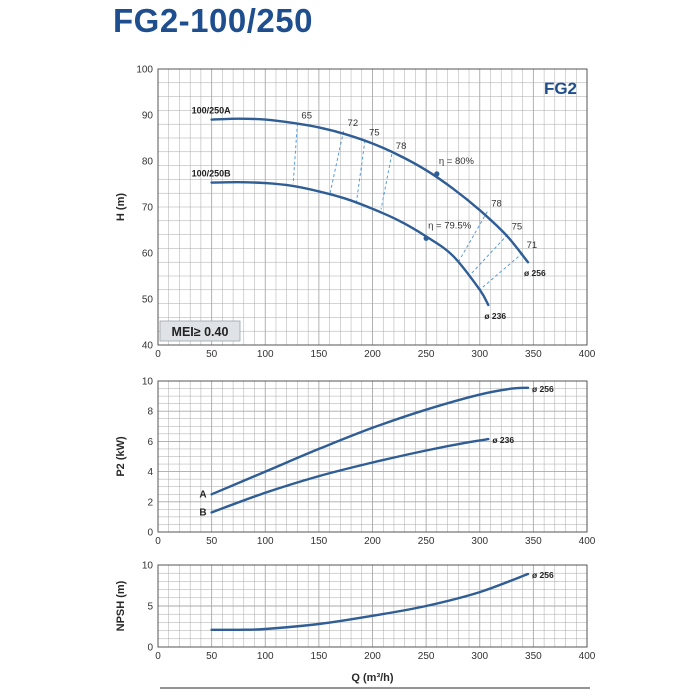  What do you see at coordinates (148, 346) in the screenshot?
I see `y-tick-label: 40` at bounding box center [148, 346].